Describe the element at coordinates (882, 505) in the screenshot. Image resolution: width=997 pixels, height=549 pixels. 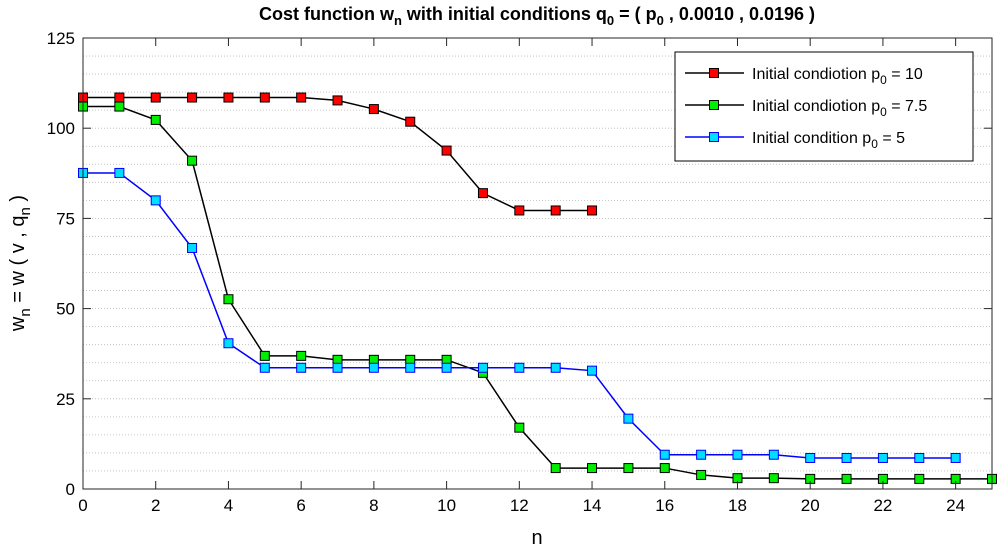
I see `x-tick-label: 22` at that location.